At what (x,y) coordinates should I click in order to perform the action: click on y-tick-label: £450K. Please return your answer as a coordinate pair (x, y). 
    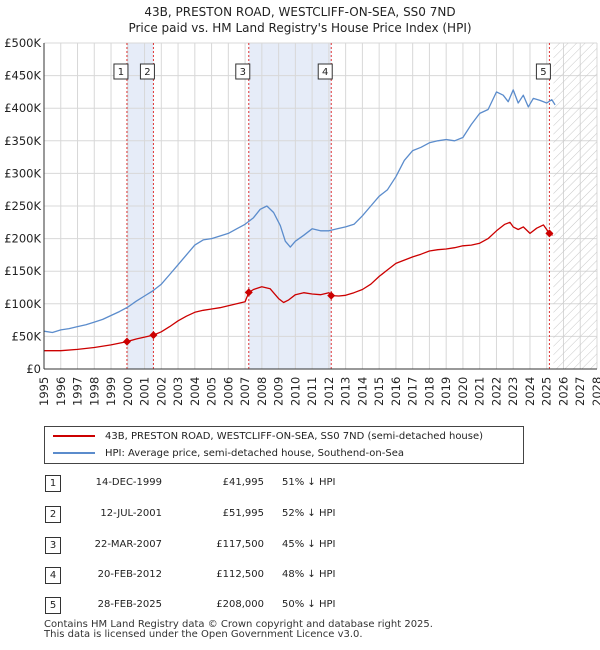
    Looking at the image, I should click on (22, 76).